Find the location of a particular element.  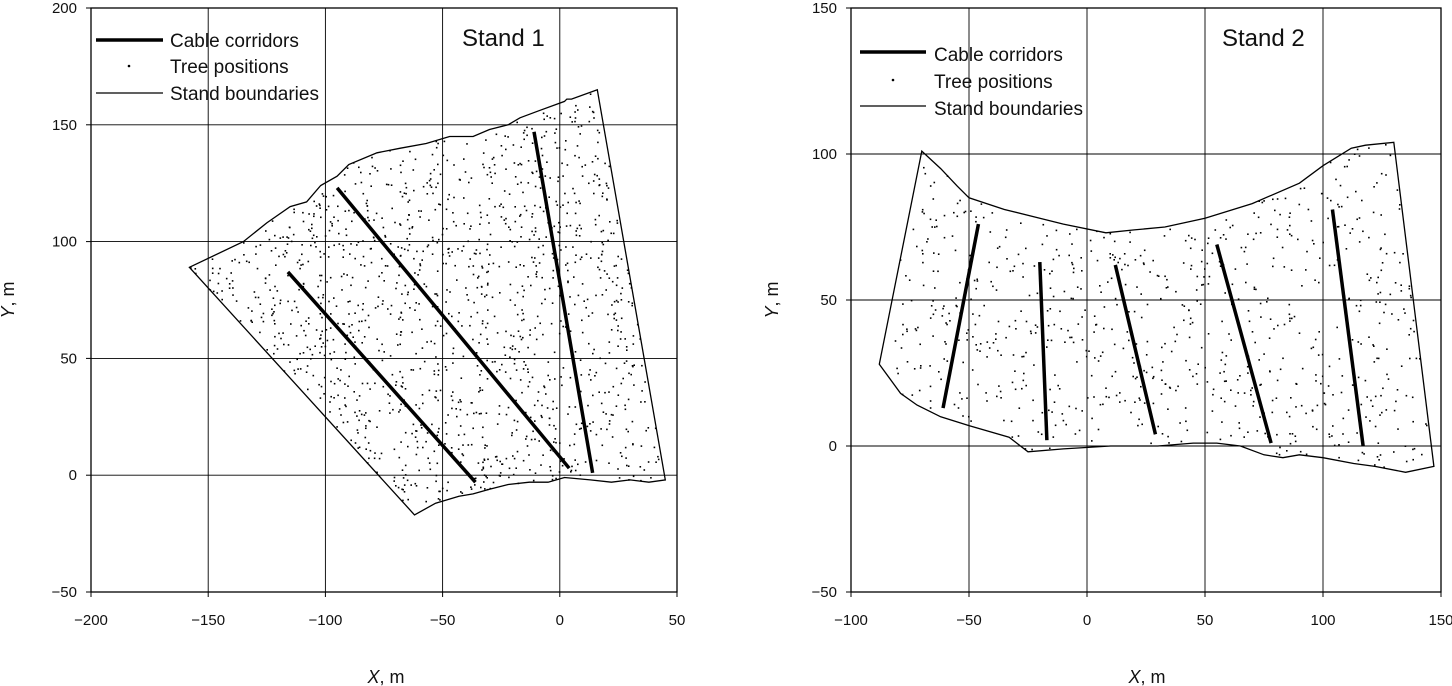

stand-1-title: Stand 1 is located at coordinates (503, 38).